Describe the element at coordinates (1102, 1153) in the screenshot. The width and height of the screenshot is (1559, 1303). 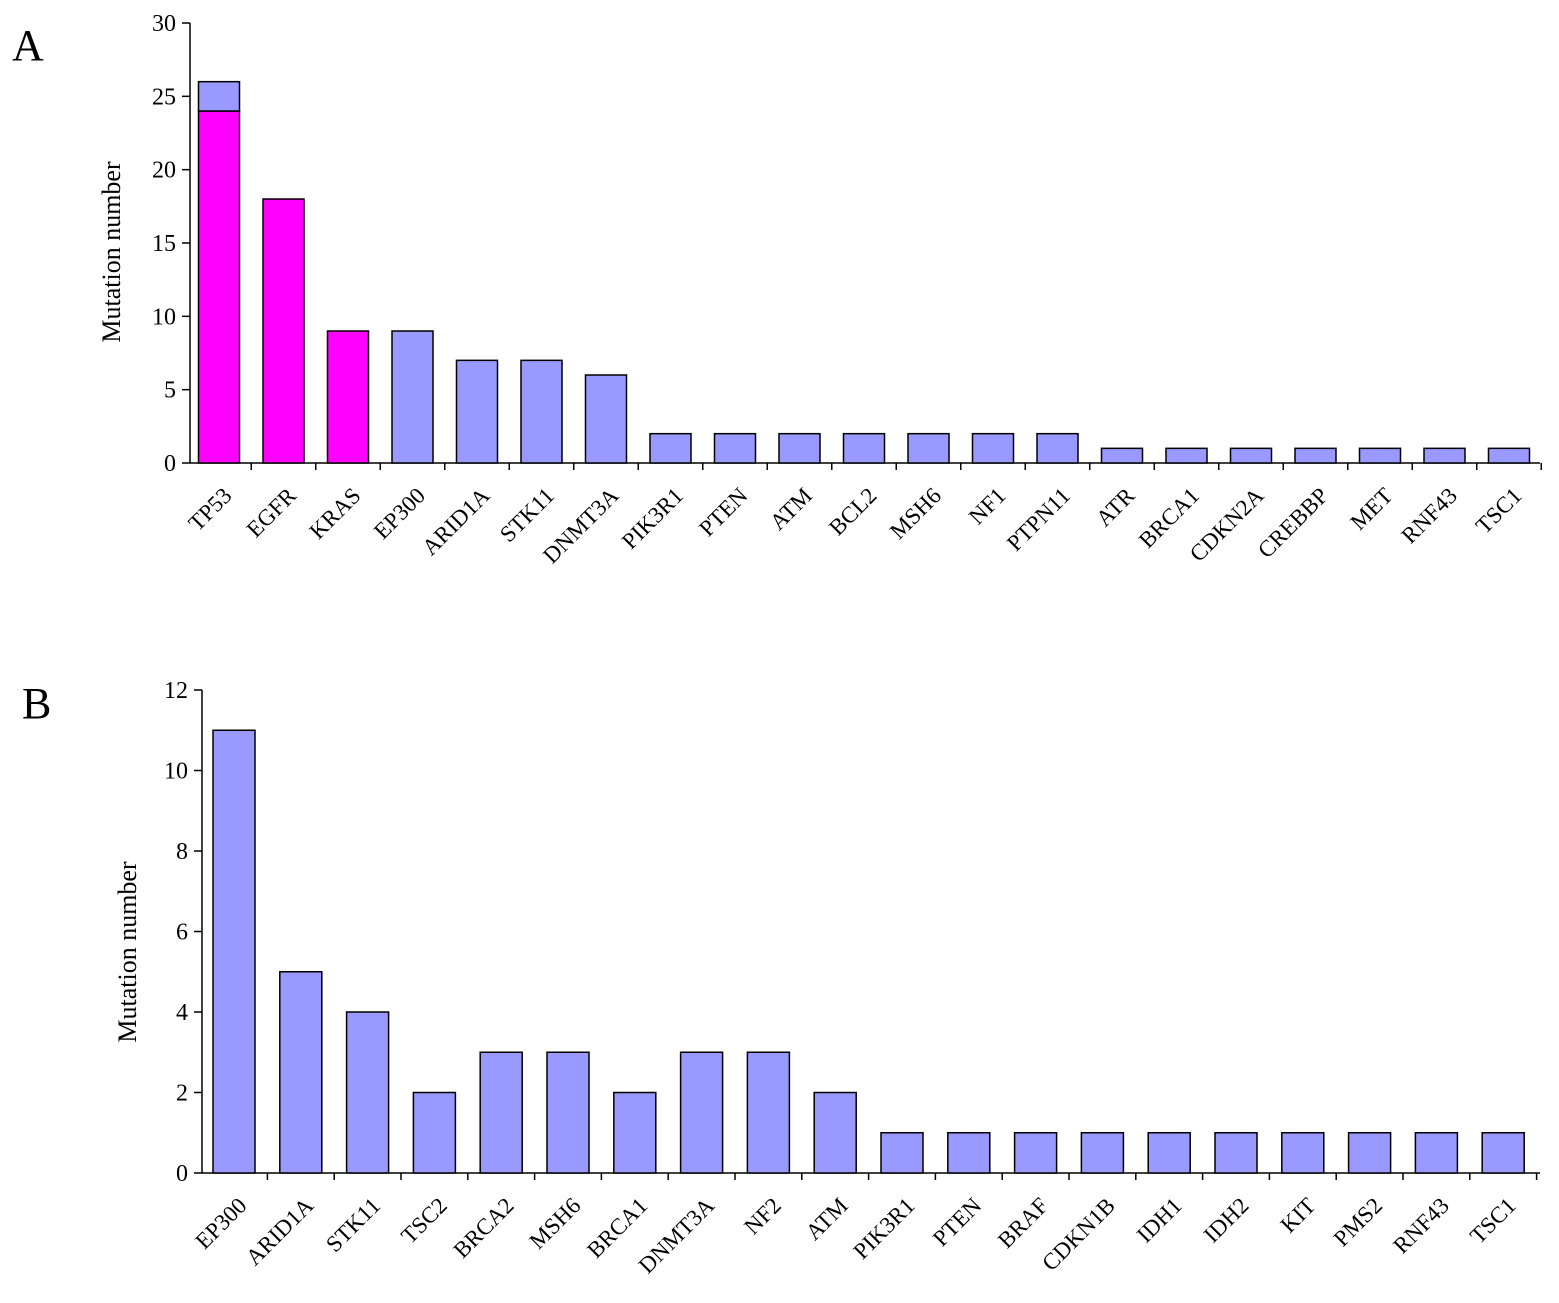
I see `panel-b-bar-cdkn1b` at that location.